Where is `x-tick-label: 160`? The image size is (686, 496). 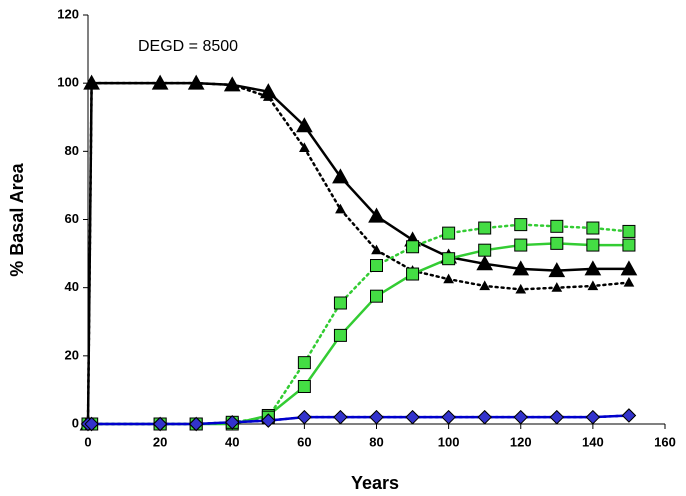 x-tick-label: 160 is located at coordinates (665, 441).